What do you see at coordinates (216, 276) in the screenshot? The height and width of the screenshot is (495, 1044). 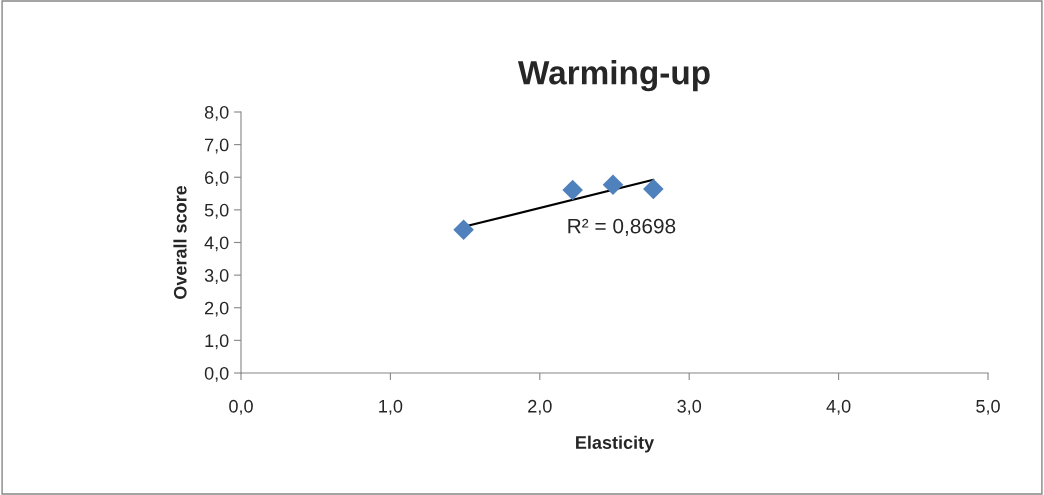 I see `y-tick-label: 3,0` at bounding box center [216, 276].